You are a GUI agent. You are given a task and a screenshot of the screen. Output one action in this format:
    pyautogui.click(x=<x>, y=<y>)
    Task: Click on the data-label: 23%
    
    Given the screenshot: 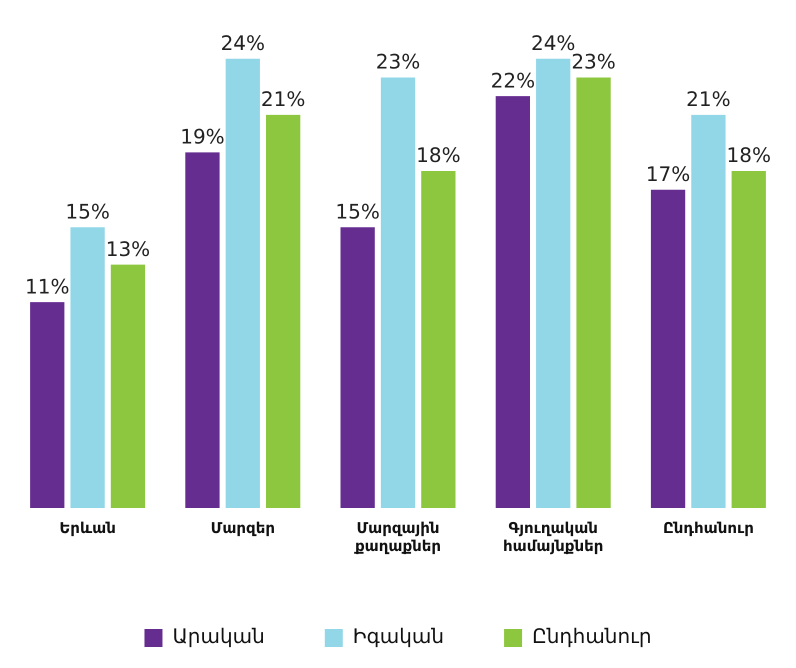 What is the action you would take?
    pyautogui.click(x=398, y=62)
    